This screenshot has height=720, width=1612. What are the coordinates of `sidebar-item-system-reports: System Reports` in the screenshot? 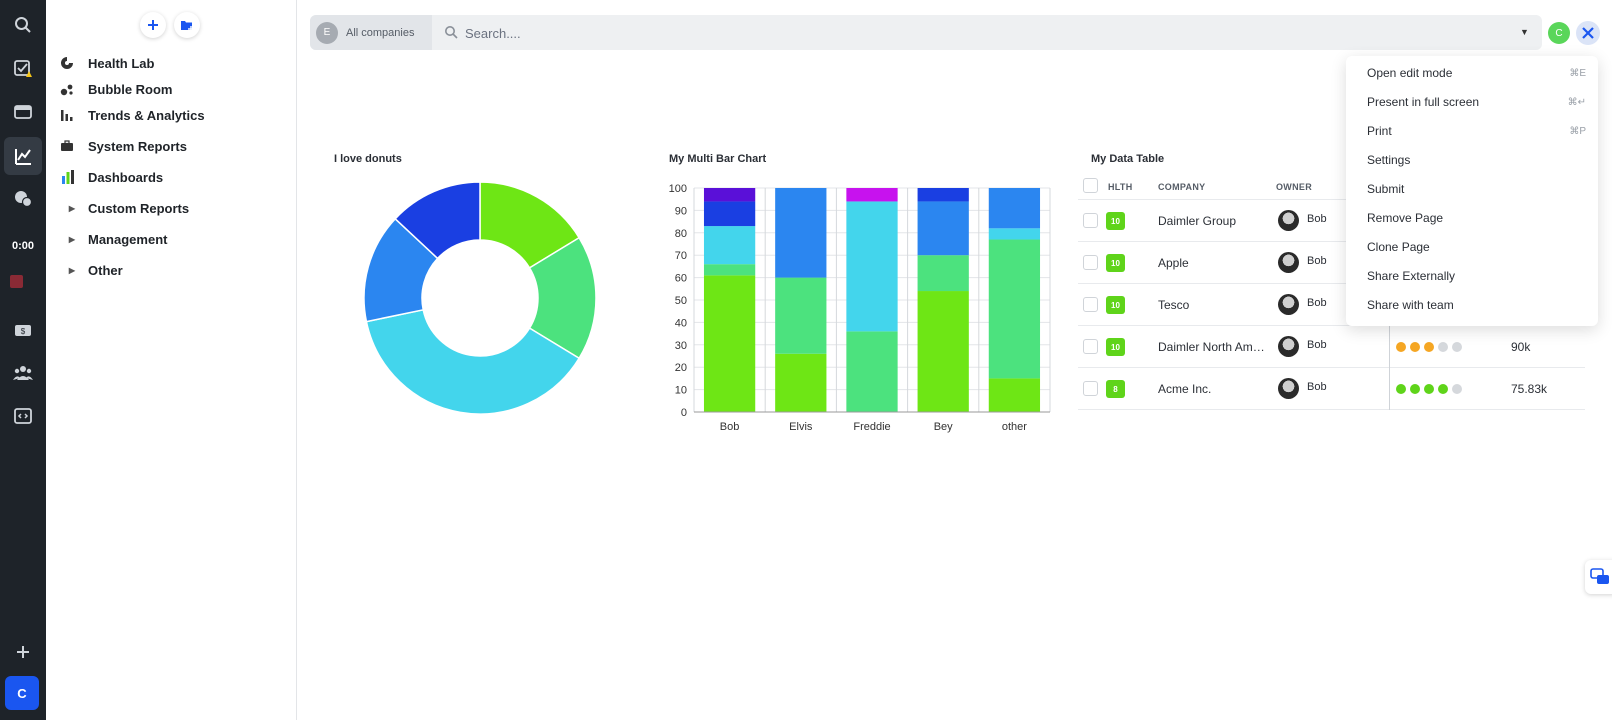 It's located at (123, 146).